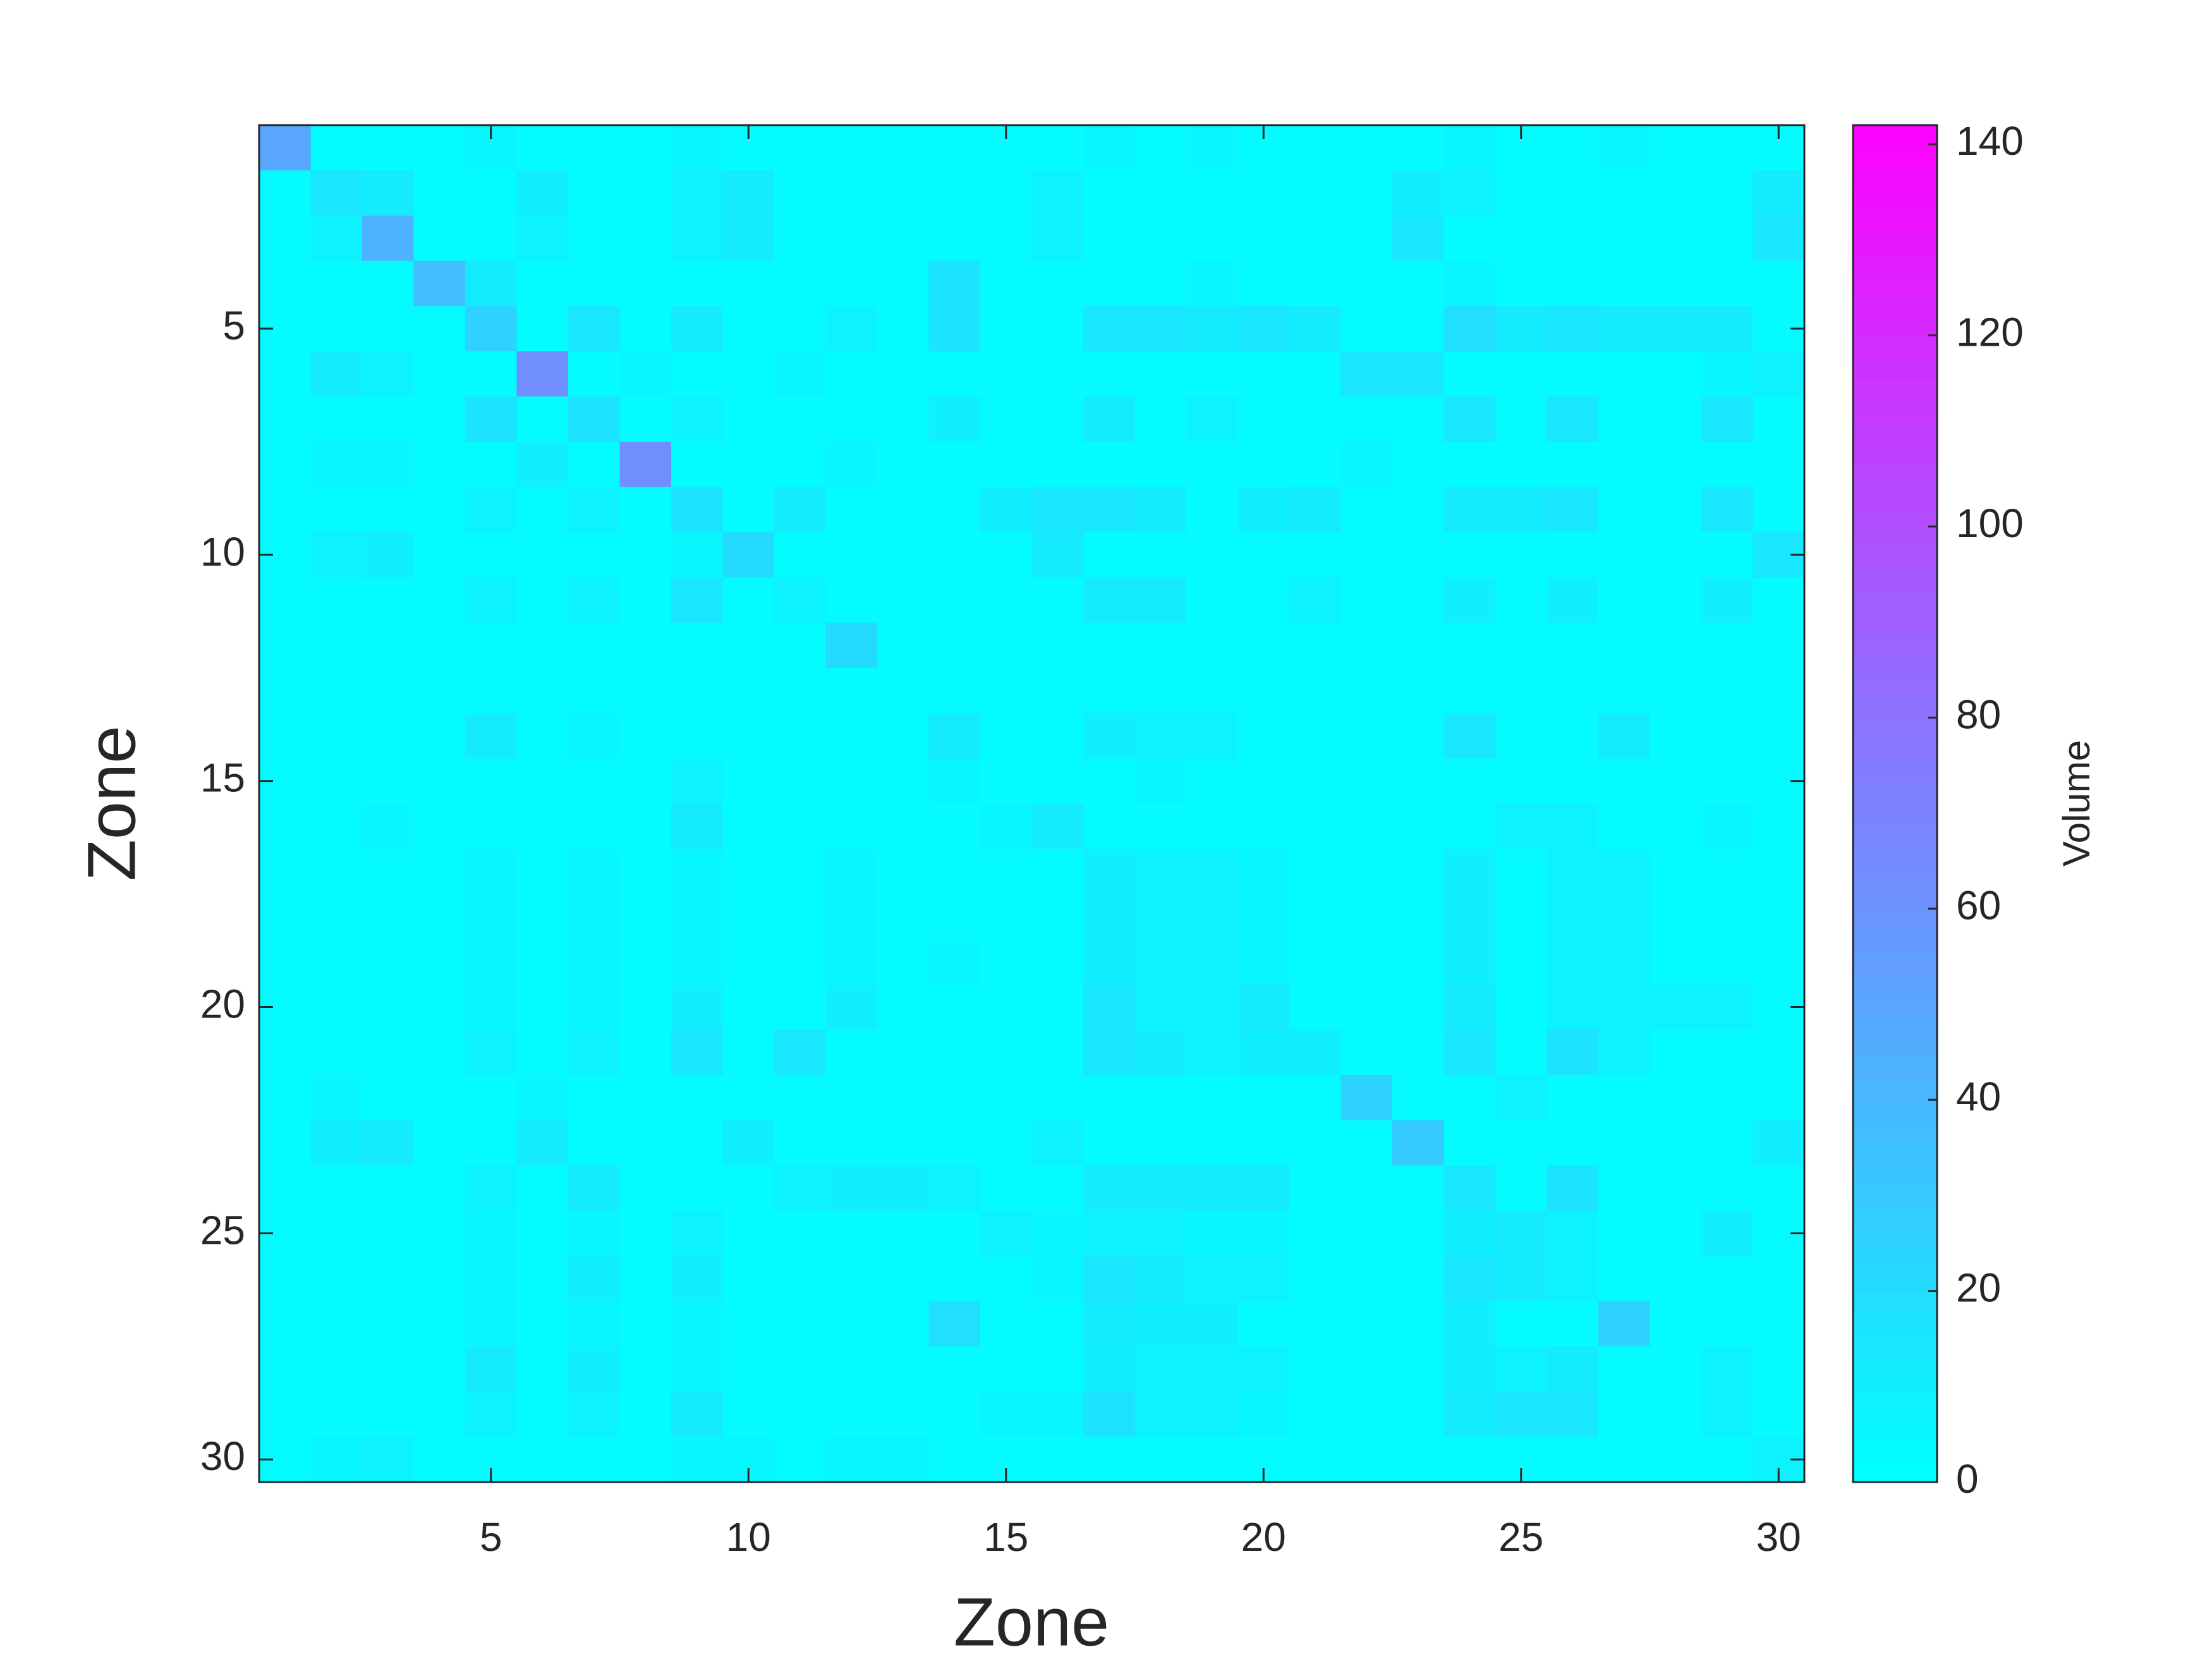 The image size is (2212, 1659). I want to click on y-axis-label: Zone, so click(111, 803).